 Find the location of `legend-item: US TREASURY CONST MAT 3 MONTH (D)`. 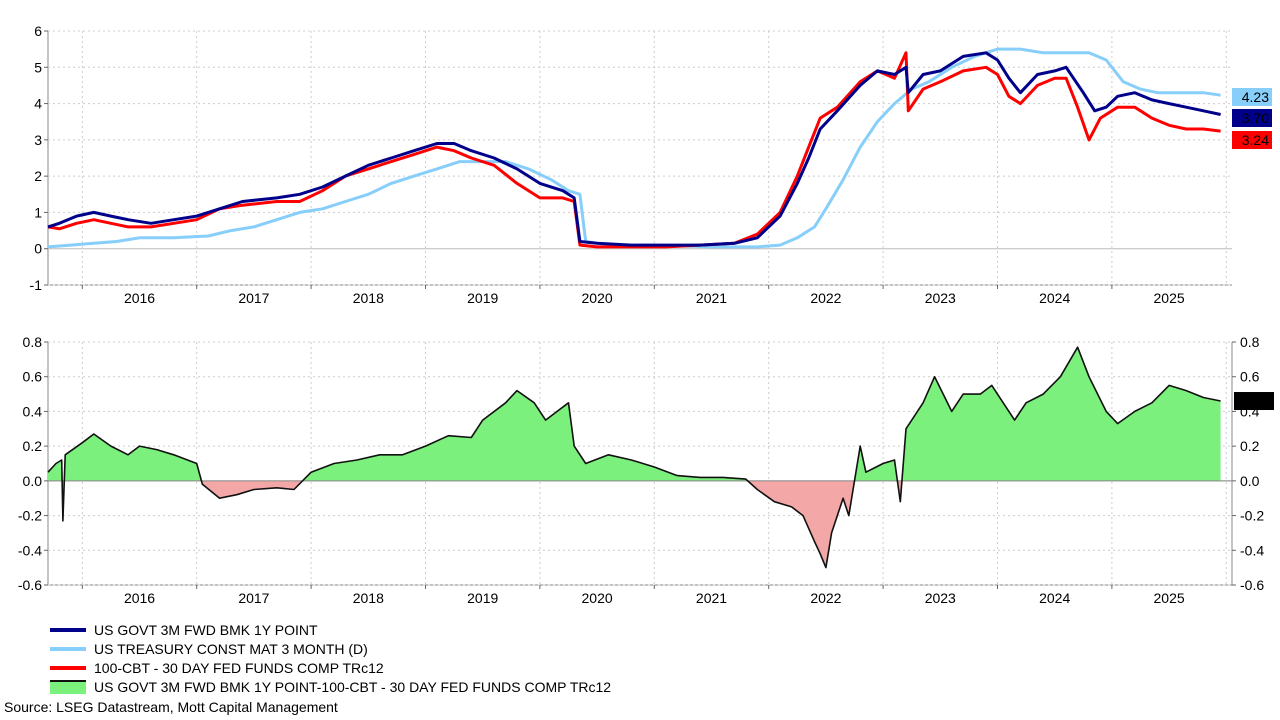

legend-item: US TREASURY CONST MAT 3 MONTH (D) is located at coordinates (330, 648).